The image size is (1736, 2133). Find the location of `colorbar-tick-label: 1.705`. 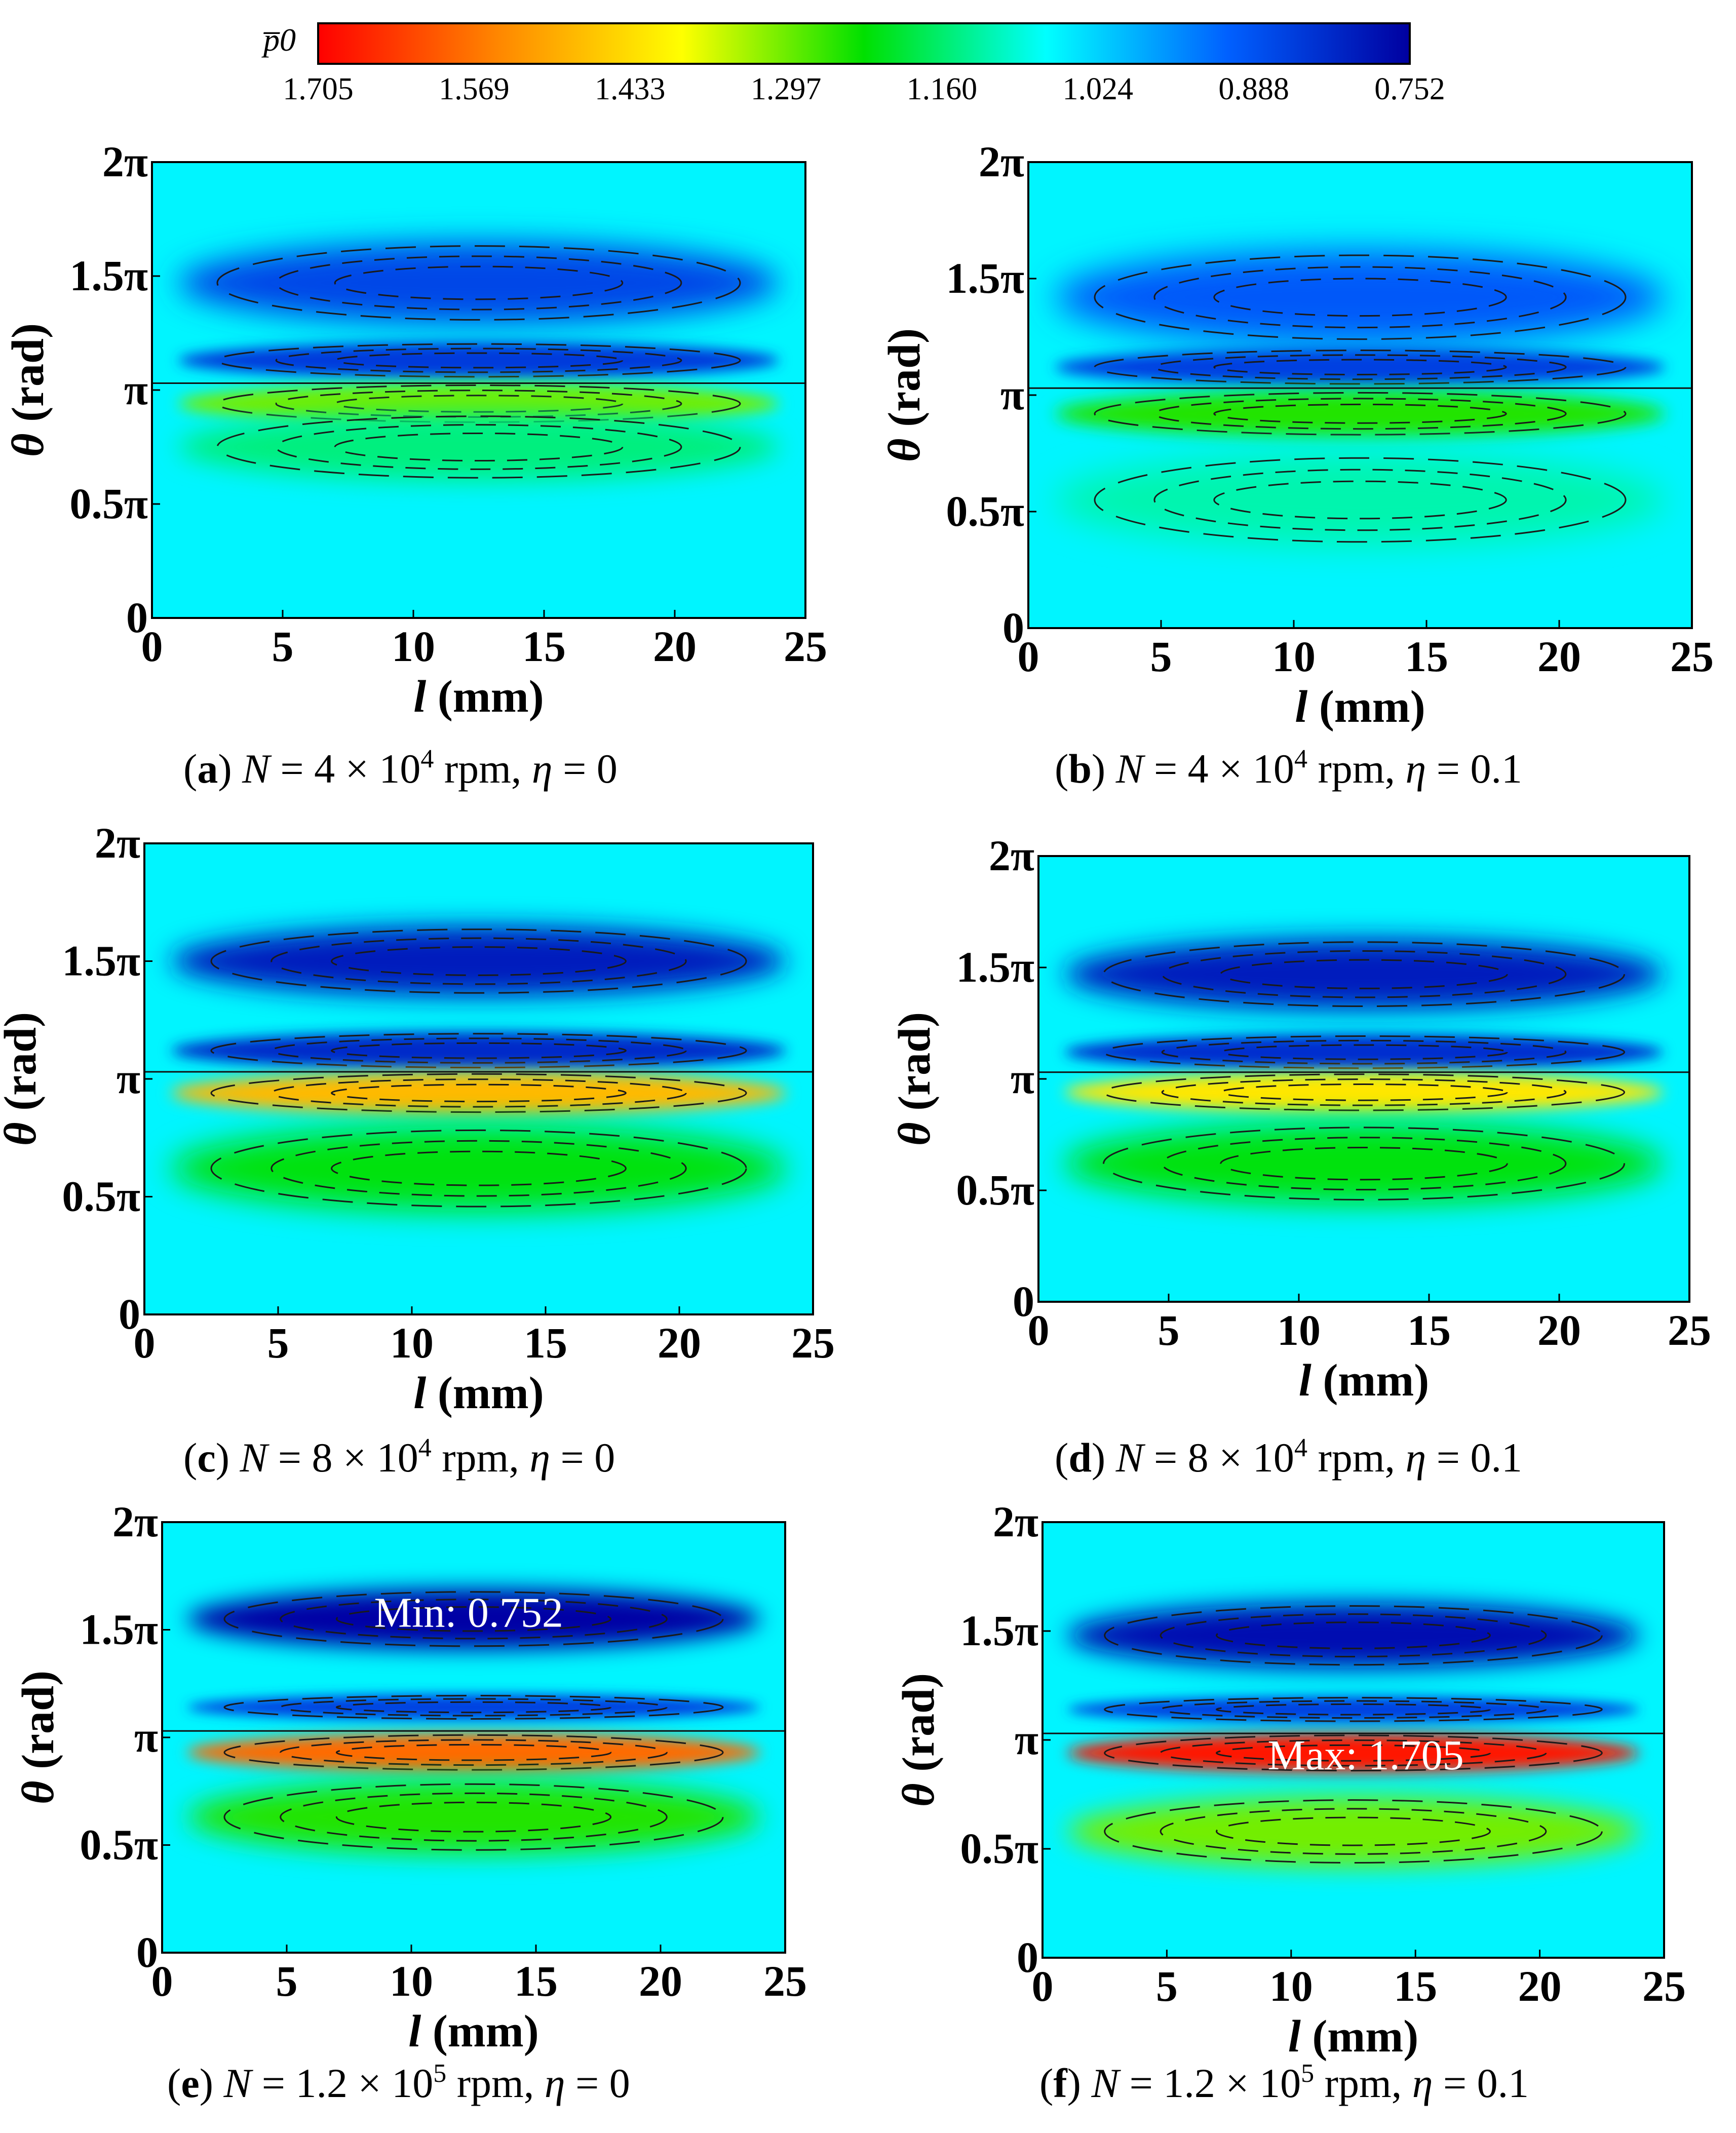

colorbar-tick-label: 1.705 is located at coordinates (318, 89).